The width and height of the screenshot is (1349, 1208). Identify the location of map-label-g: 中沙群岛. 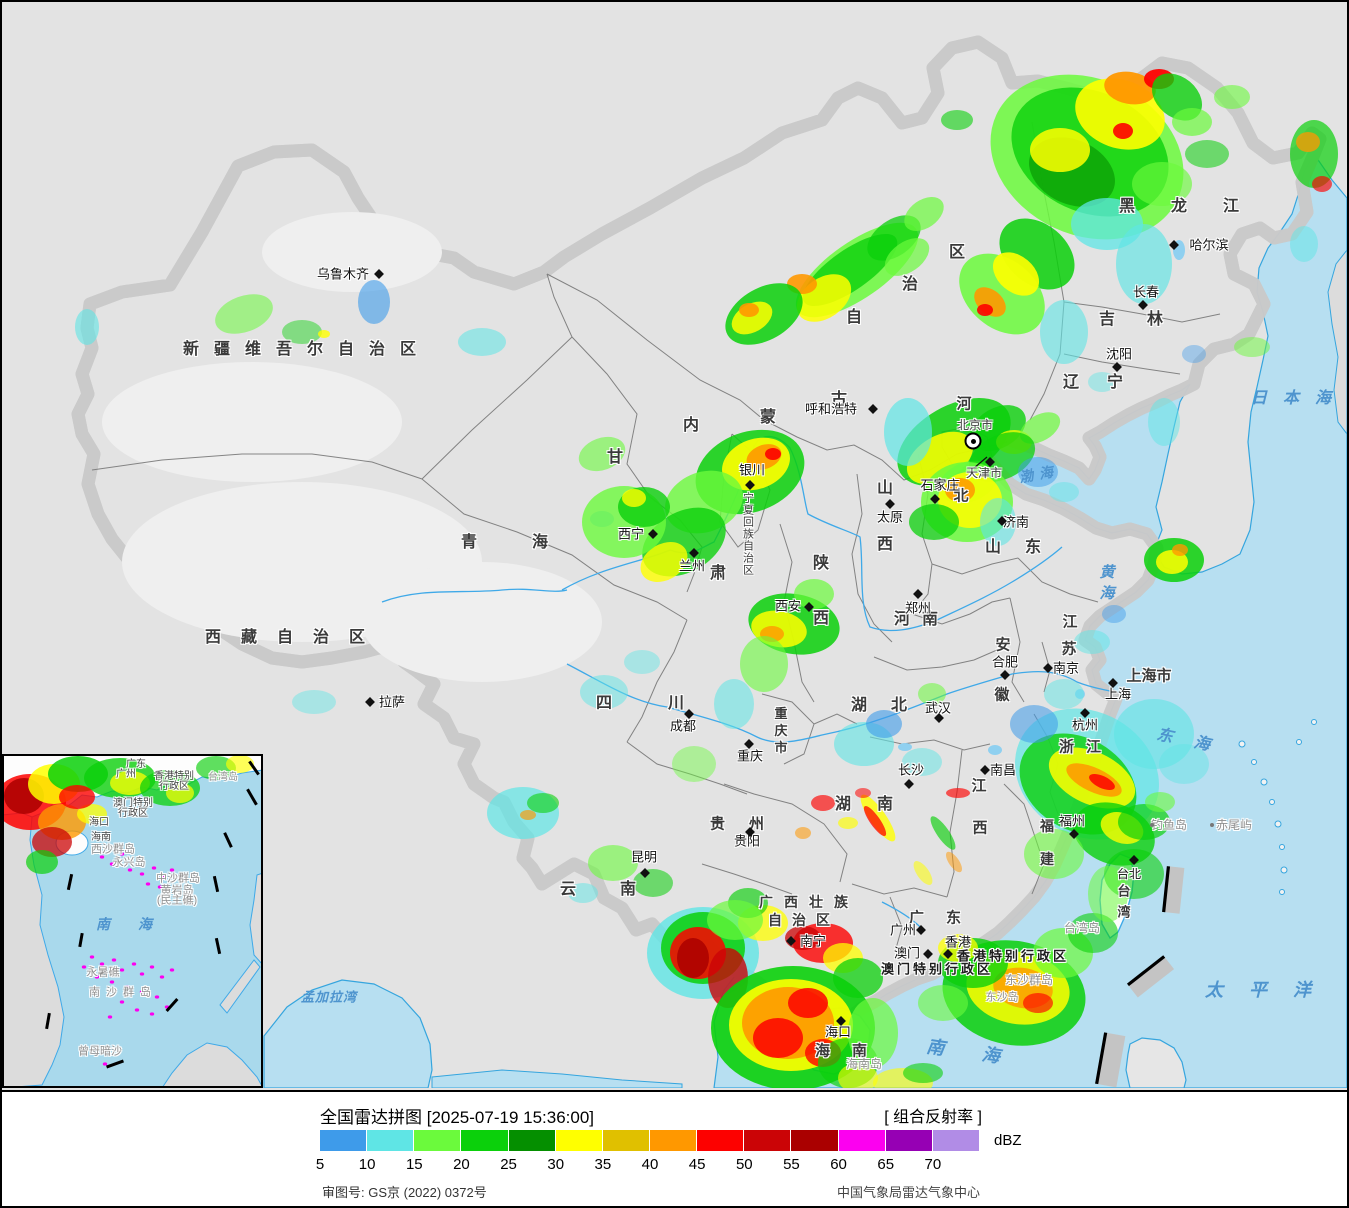
(178, 878).